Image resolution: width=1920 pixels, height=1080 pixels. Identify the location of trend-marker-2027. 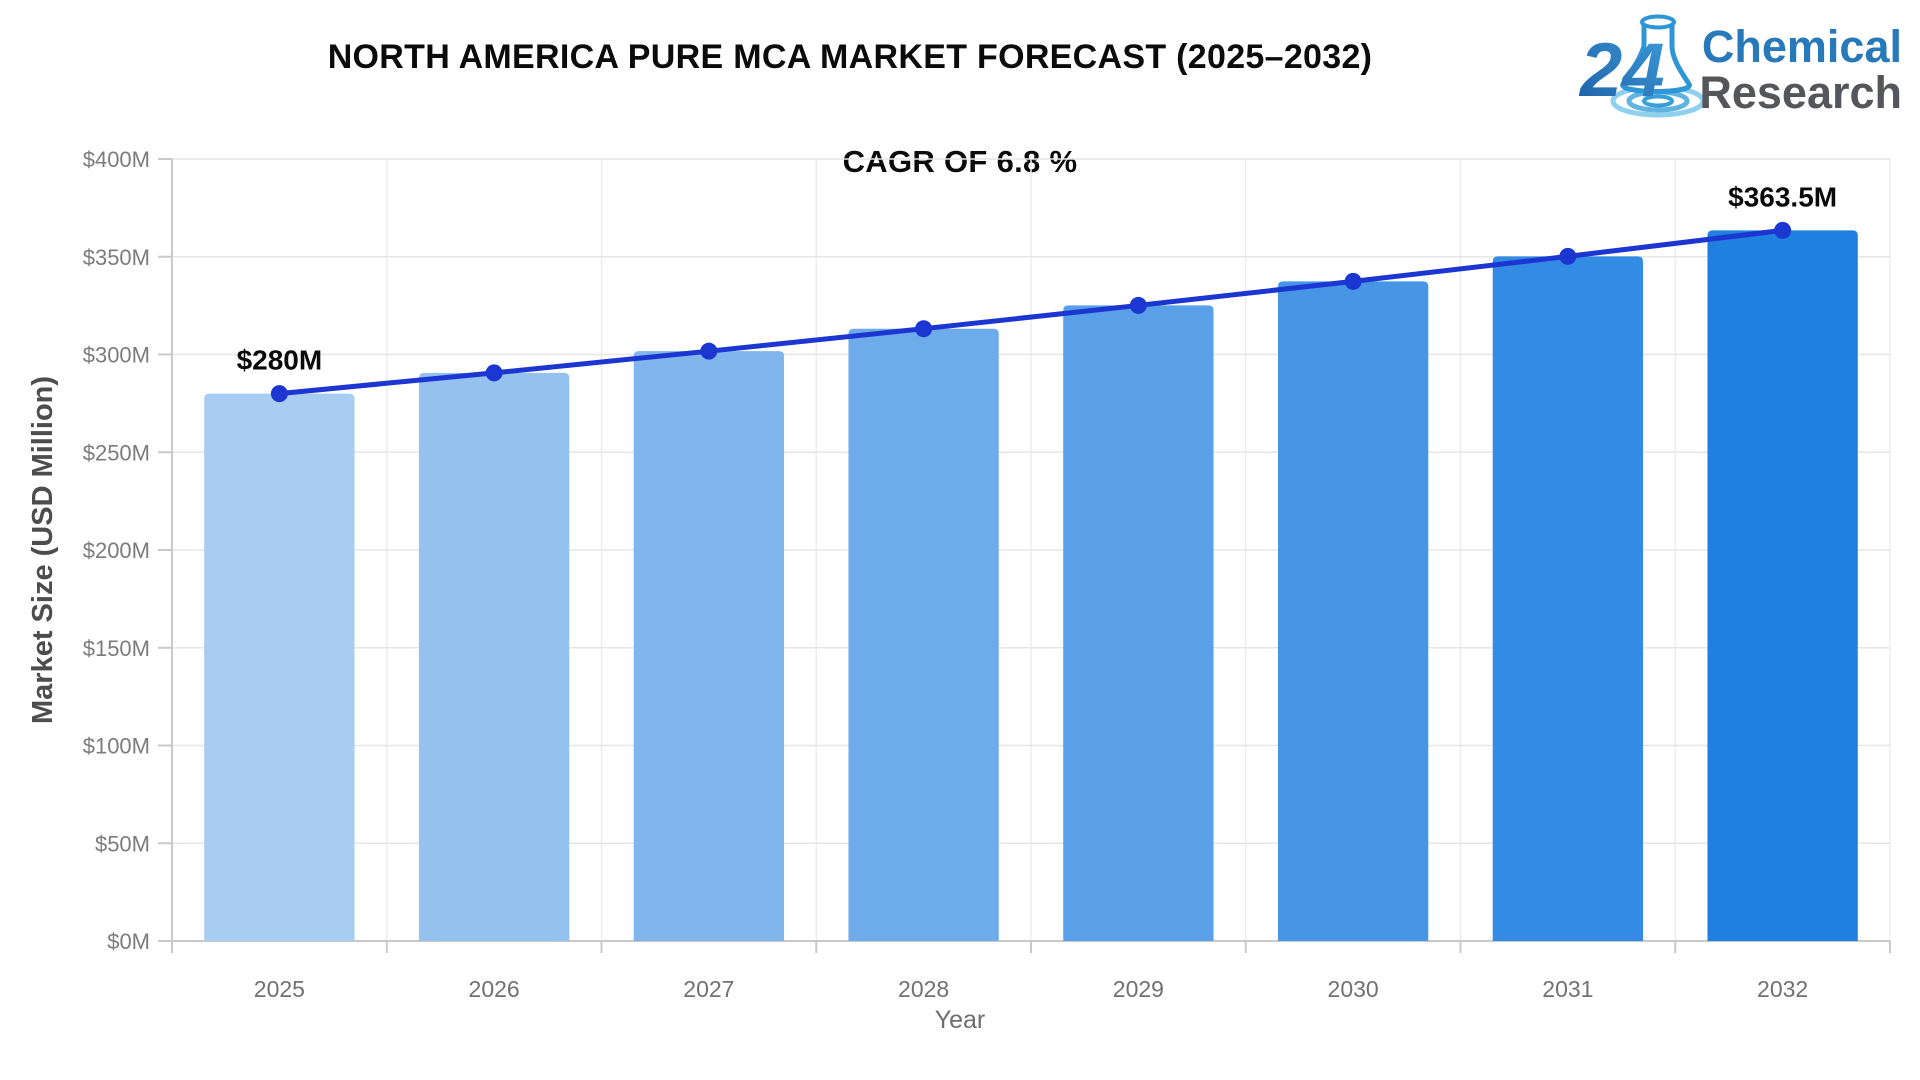
(709, 351).